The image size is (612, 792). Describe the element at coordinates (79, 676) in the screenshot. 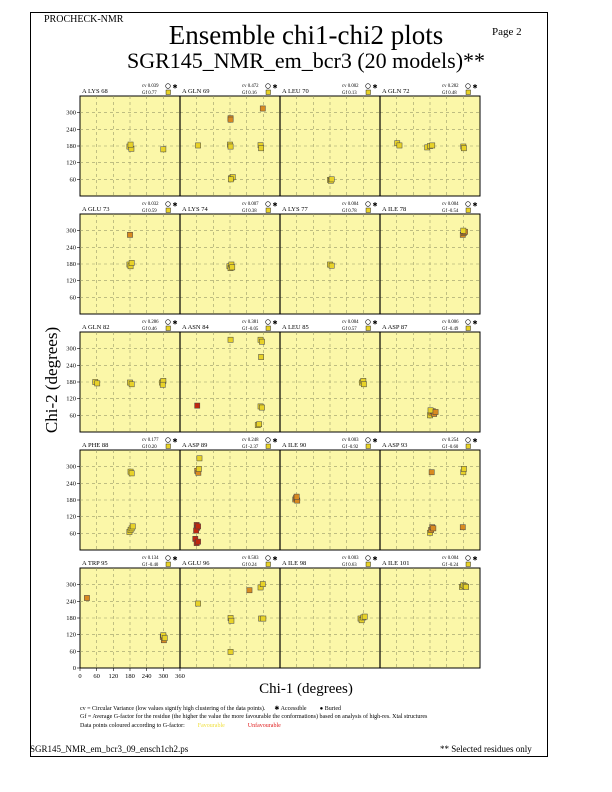

I see `x-tick-label: 0` at that location.